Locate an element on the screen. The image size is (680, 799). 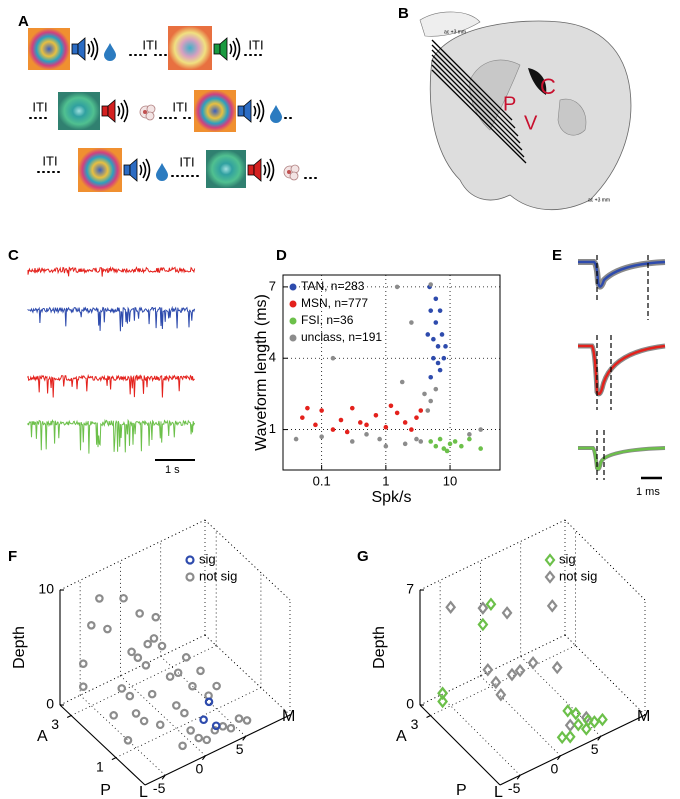
x-tick-label: 10 is located at coordinates (450, 480).